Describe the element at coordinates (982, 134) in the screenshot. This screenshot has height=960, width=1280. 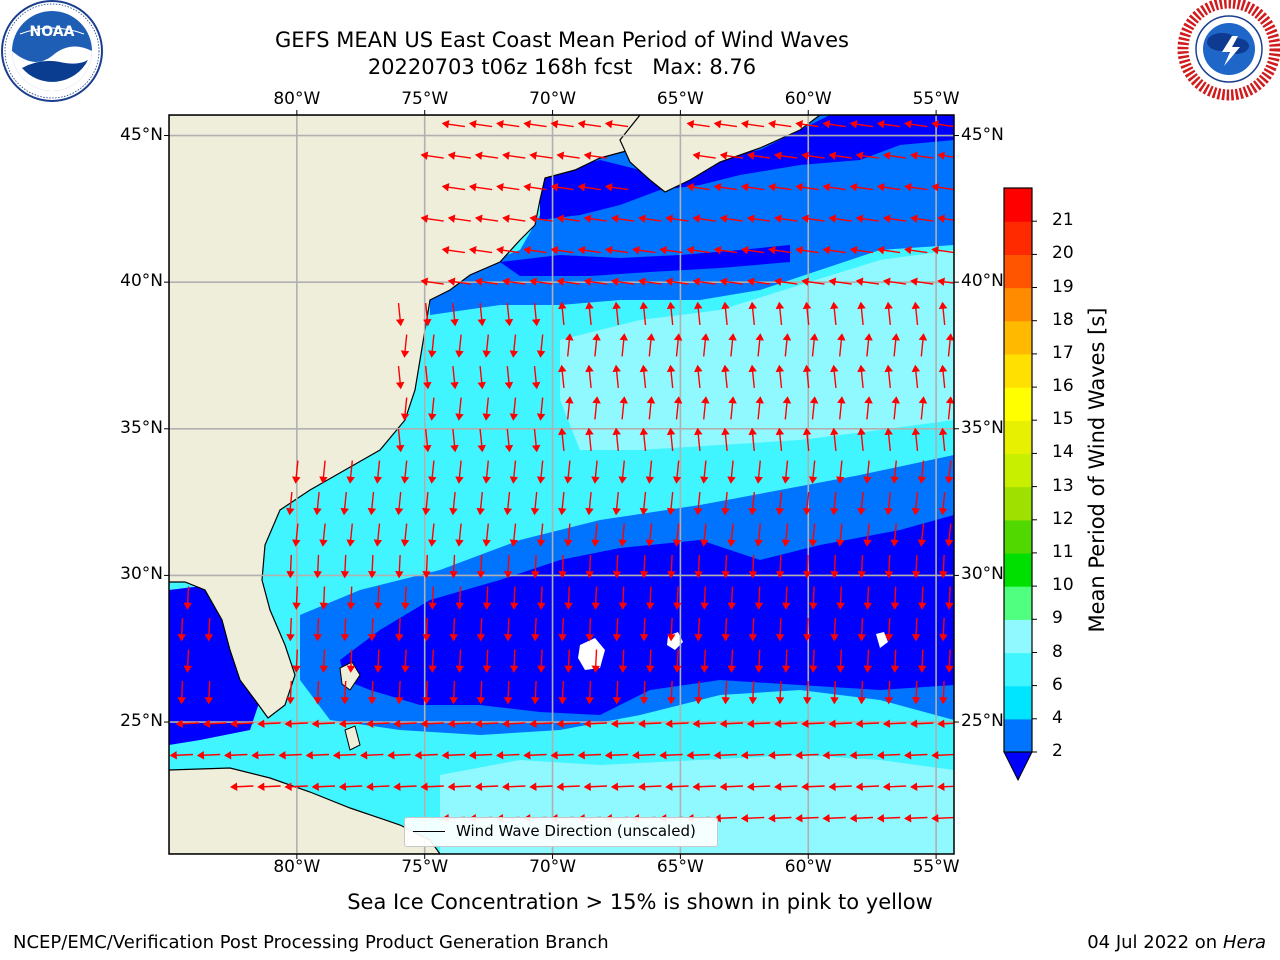
I see `lat-label: 45°N` at that location.